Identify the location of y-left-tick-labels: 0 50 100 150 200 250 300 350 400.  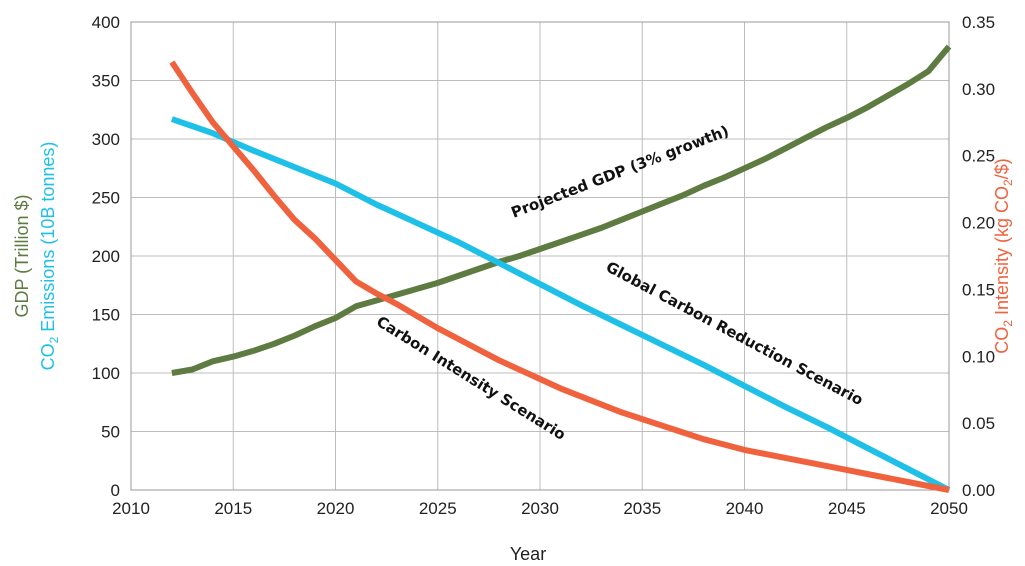
(106, 256).